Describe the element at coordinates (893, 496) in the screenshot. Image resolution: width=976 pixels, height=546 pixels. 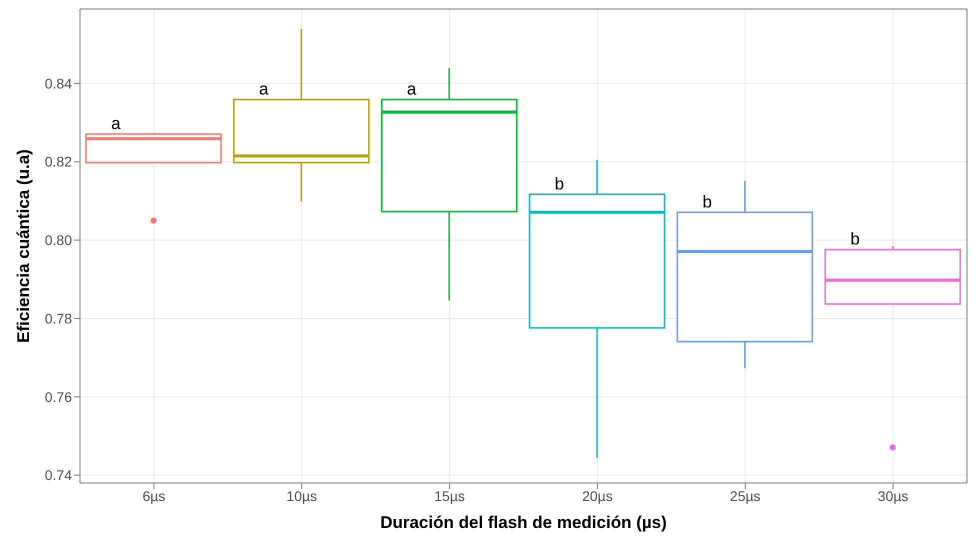
I see `x-tick-label: 30µs` at that location.